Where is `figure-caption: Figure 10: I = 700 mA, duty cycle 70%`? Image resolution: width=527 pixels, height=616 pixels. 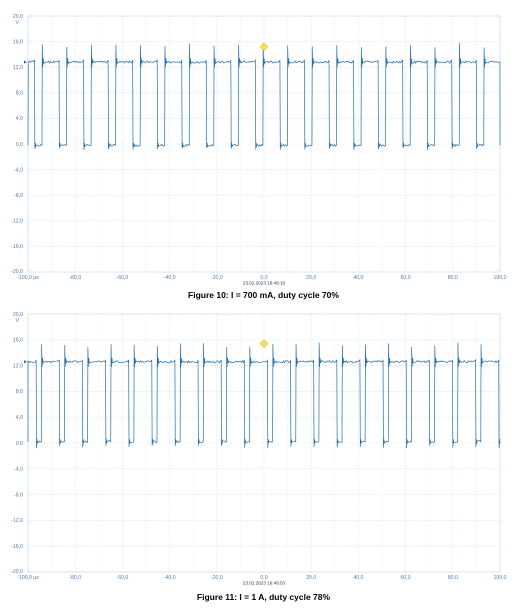
figure-caption: Figure 10: I = 700 mA, duty cycle 70% is located at coordinates (263, 295).